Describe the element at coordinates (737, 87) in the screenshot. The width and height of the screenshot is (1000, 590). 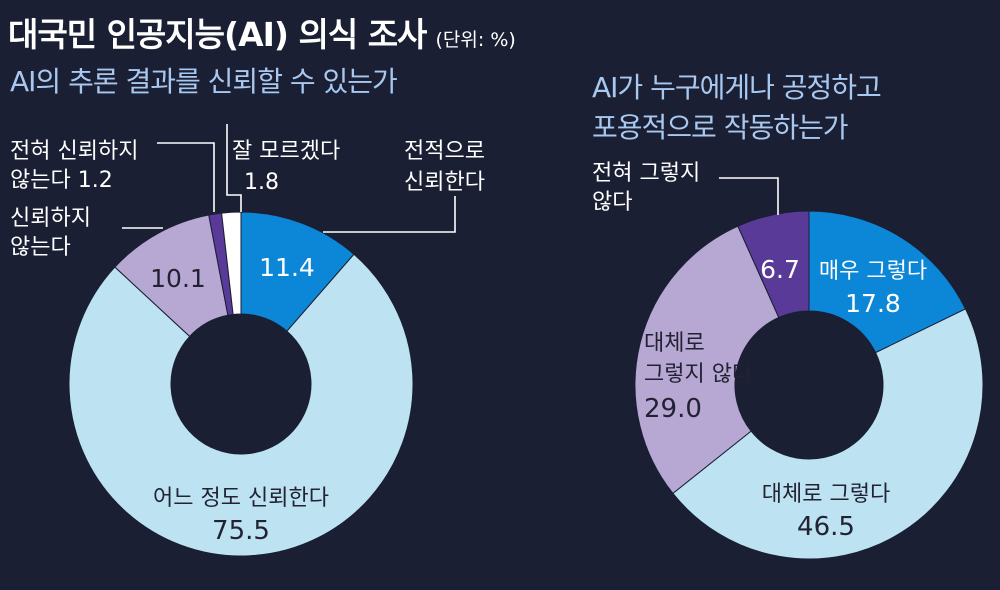
I see `chart2-subtitle-line1: AI가 누구에게나 공정하고` at that location.